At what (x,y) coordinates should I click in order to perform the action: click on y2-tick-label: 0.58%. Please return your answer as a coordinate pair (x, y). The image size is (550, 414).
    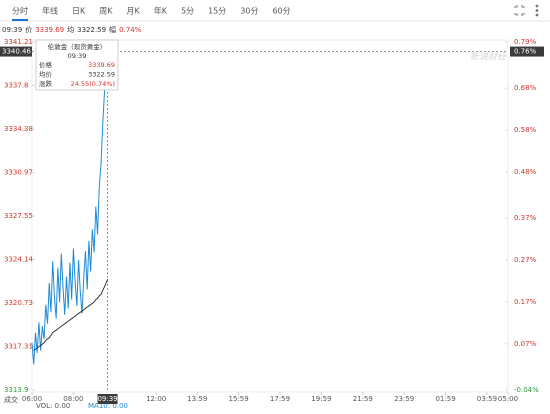
    Looking at the image, I should click on (525, 130).